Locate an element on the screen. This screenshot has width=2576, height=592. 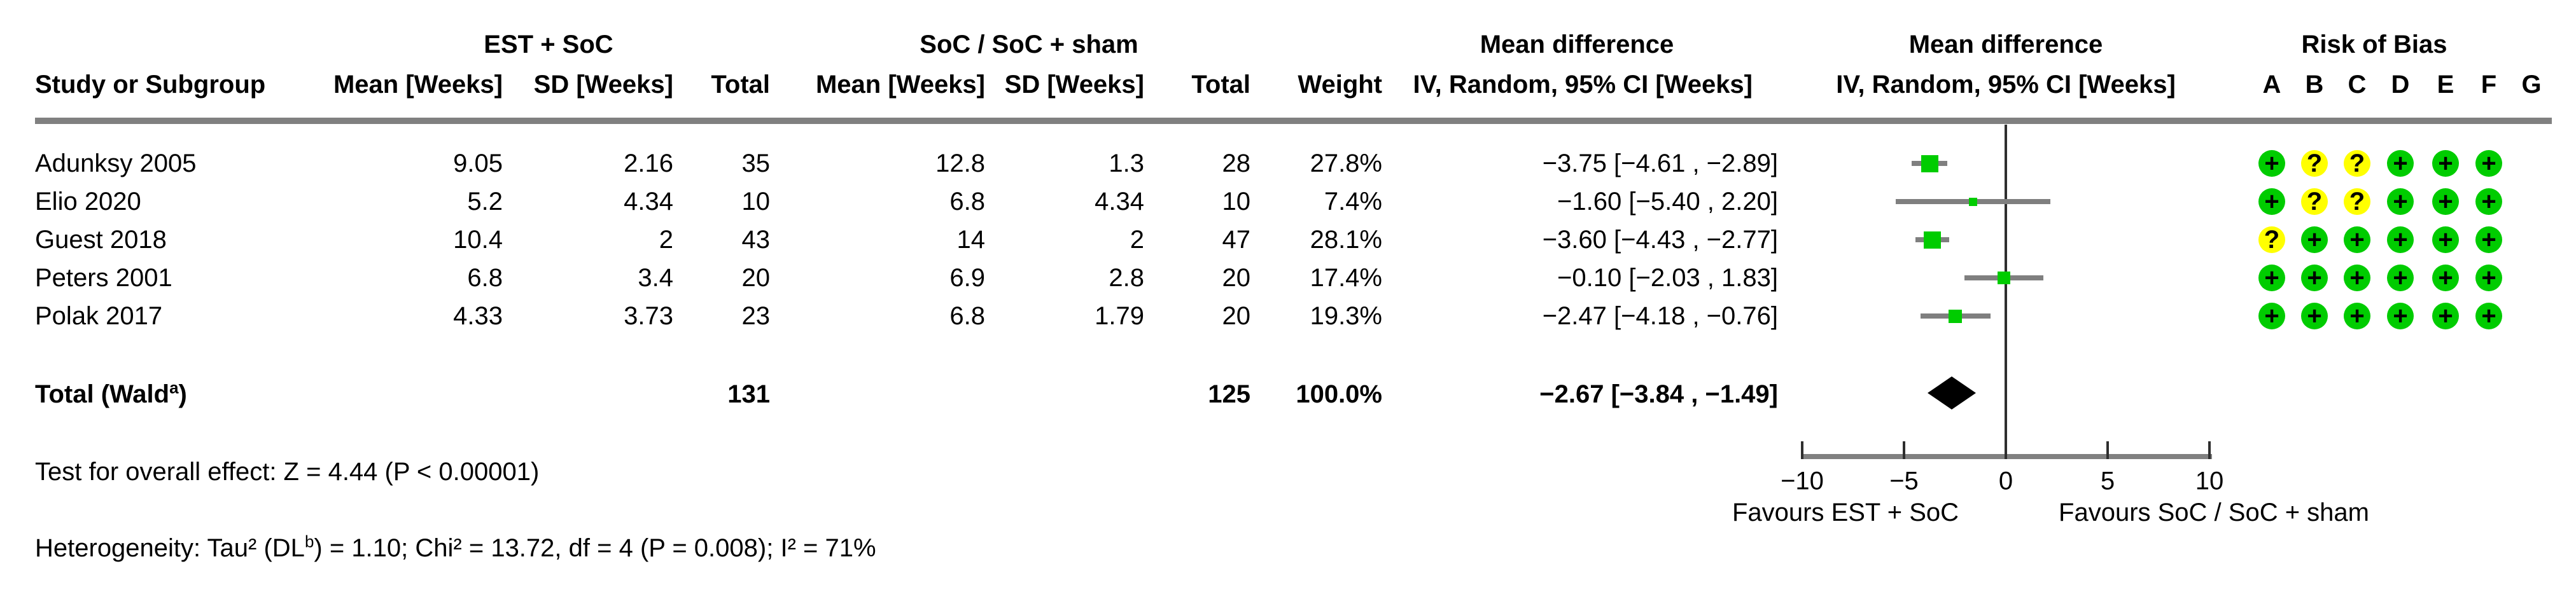
cell-total-ctrl: 47 is located at coordinates (1236, 240).